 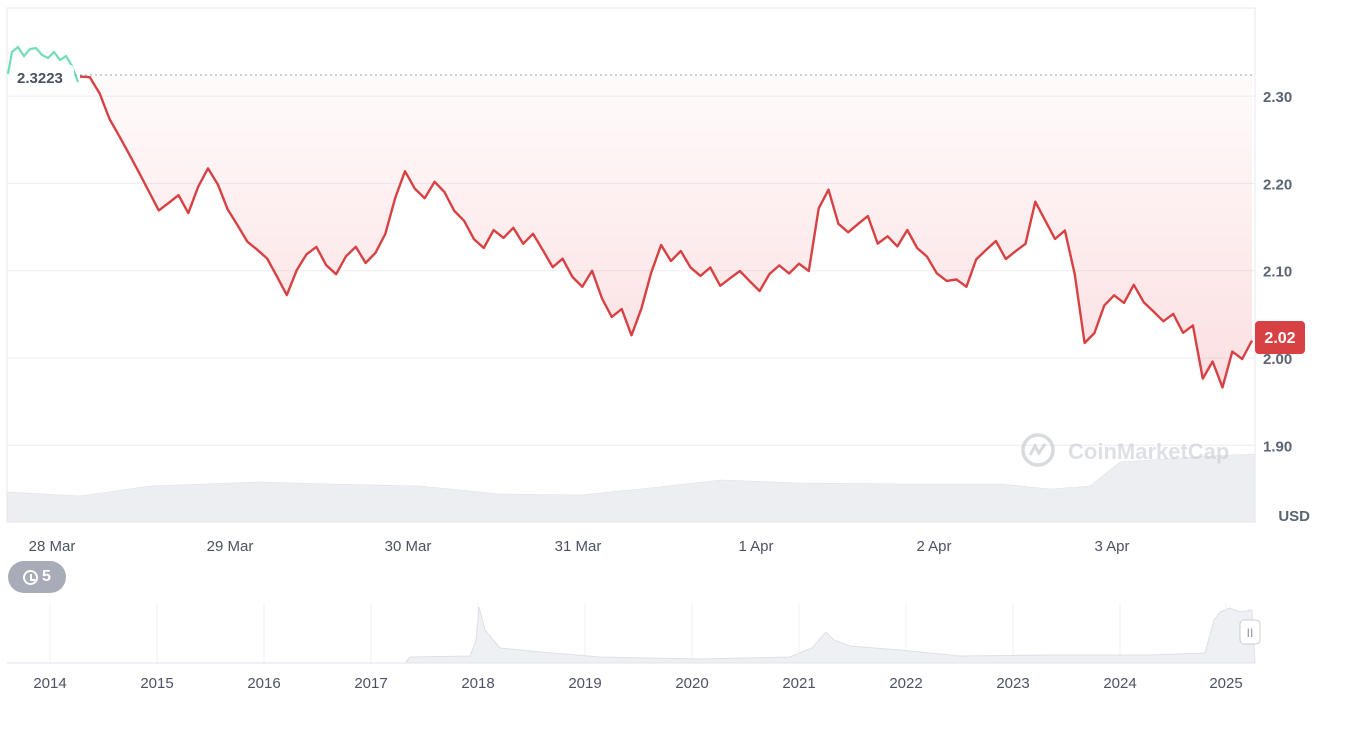 What do you see at coordinates (46, 576) in the screenshot?
I see `history-count: 5` at bounding box center [46, 576].